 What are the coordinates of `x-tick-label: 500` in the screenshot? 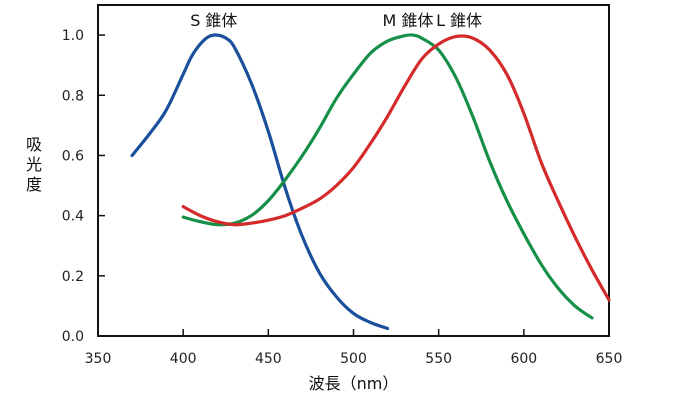 It's located at (353, 359).